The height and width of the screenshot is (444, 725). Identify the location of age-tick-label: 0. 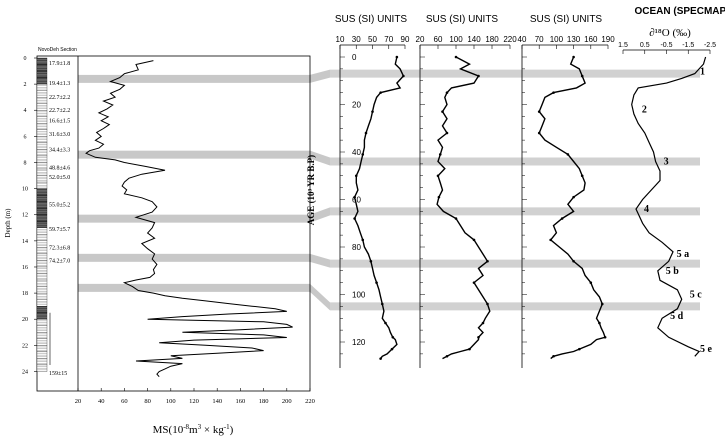
(354, 57).